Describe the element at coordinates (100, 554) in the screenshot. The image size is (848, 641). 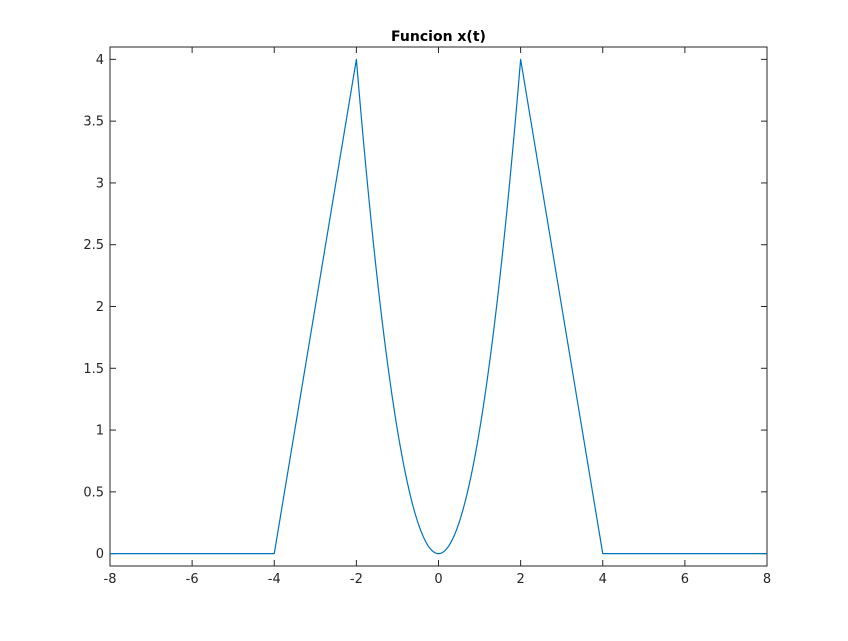
I see `y-tick-label: 0` at that location.